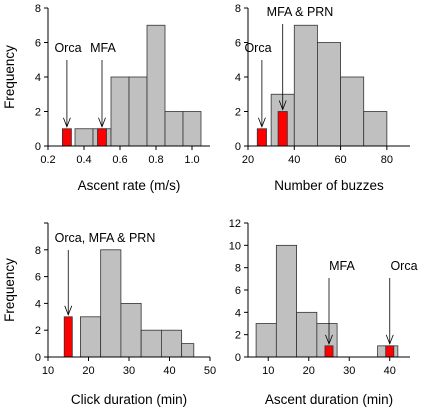 The image size is (430, 417). What do you see at coordinates (105, 238) in the screenshot?
I see `annotation-label: Orca, MFA & PRN` at bounding box center [105, 238].